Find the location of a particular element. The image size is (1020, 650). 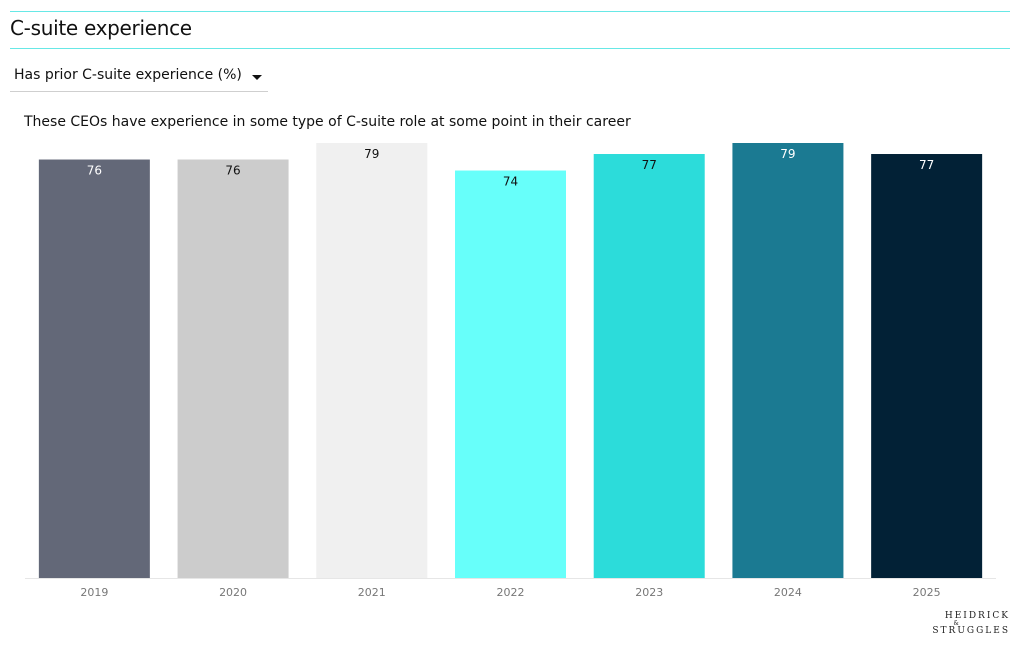

bar-2022 is located at coordinates (510, 374).